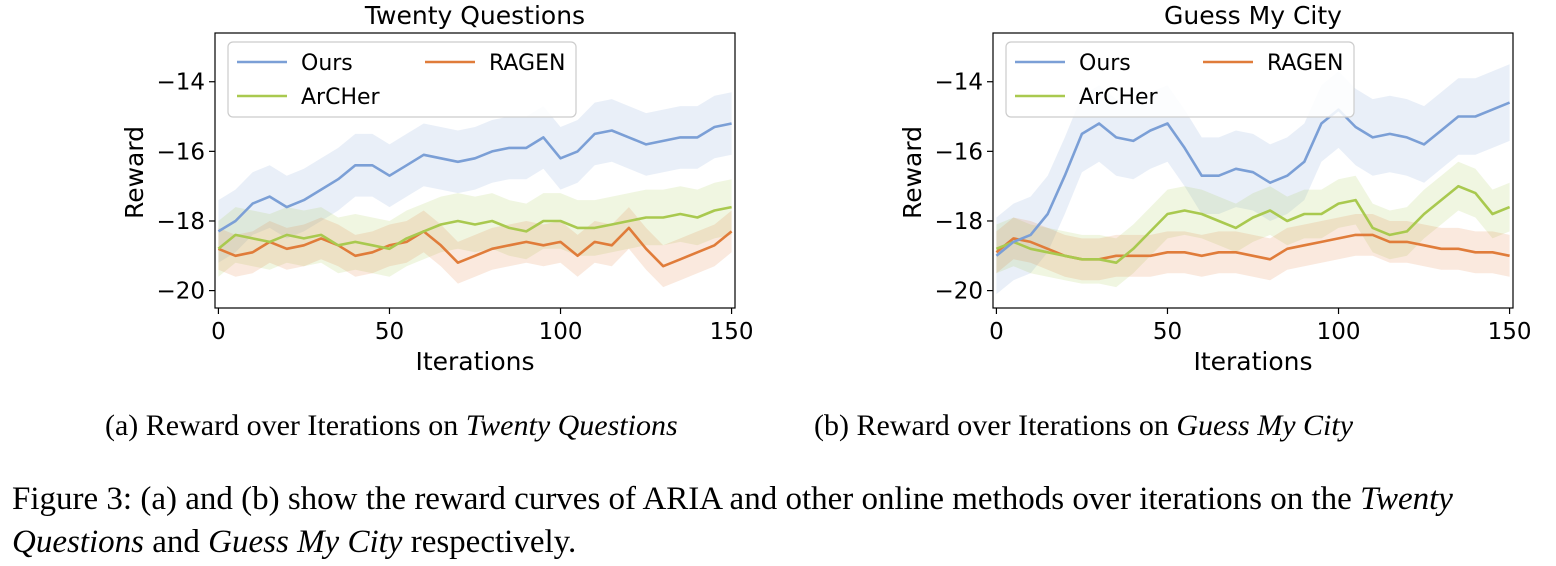 The width and height of the screenshot is (1556, 566). What do you see at coordinates (475, 247) in the screenshot?
I see `series-line-ragen` at bounding box center [475, 247].